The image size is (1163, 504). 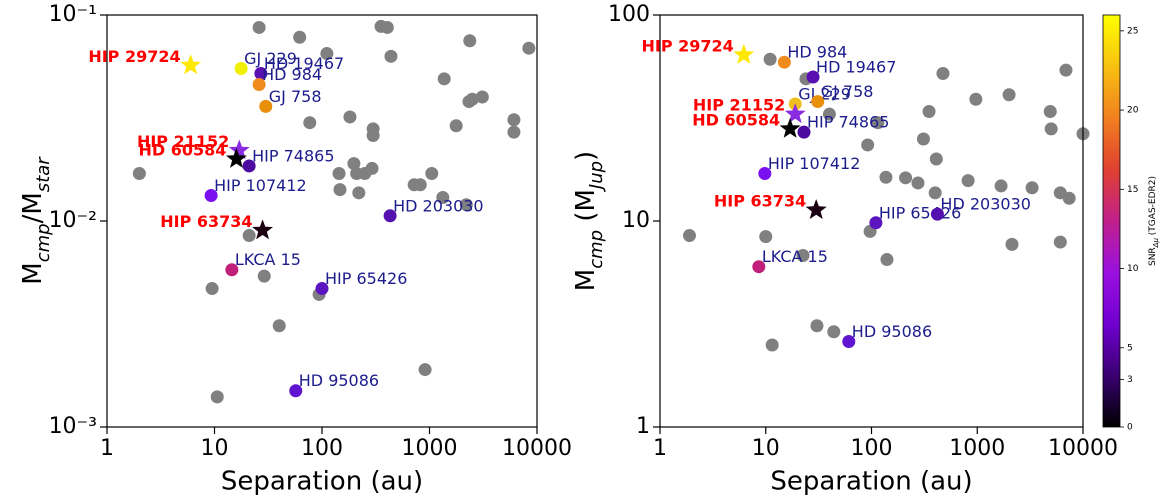 I want to click on axis-label-part: (M, so click(x=586, y=209).